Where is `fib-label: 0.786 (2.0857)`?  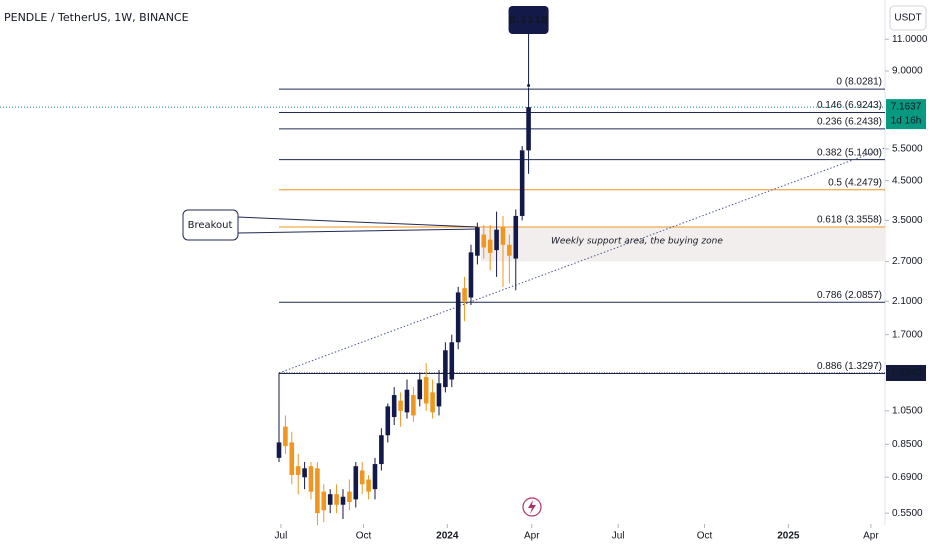 fib-label: 0.786 (2.0857) is located at coordinates (849, 295).